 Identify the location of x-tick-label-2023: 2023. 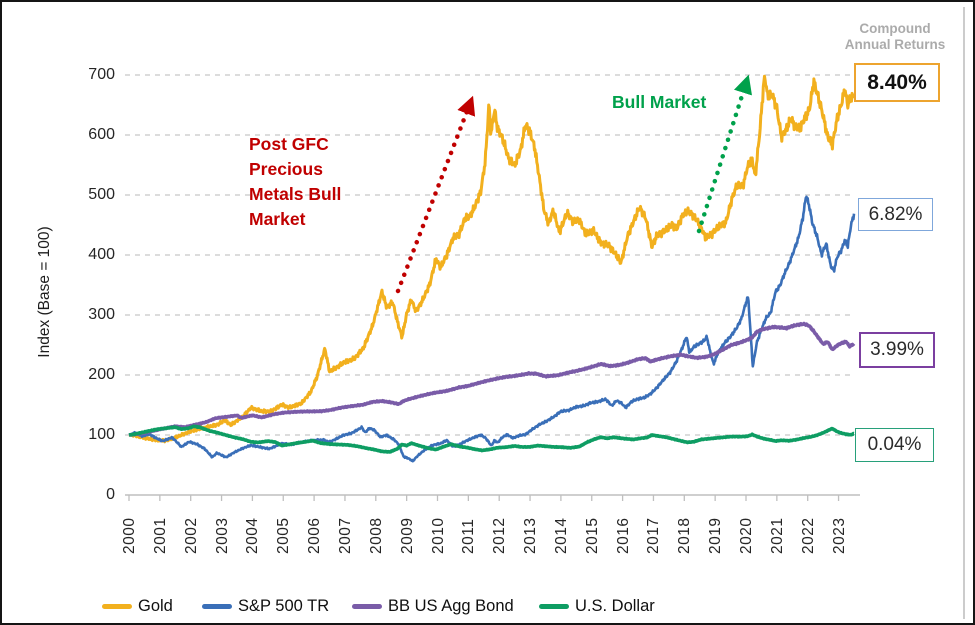
(839, 535).